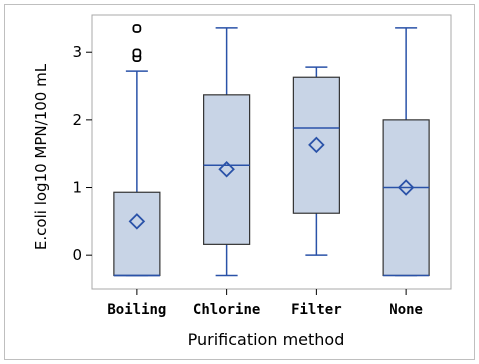  I want to click on x-tick-label: Chlorine, so click(226, 310).